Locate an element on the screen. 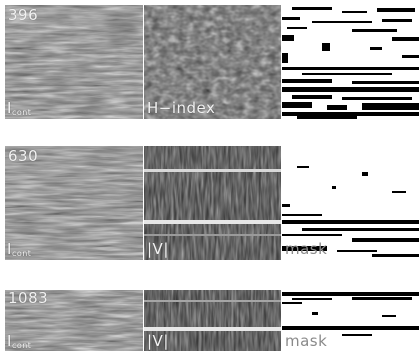 This screenshot has width=420, height=351. mask-panel-630: mask is located at coordinates (350, 203).